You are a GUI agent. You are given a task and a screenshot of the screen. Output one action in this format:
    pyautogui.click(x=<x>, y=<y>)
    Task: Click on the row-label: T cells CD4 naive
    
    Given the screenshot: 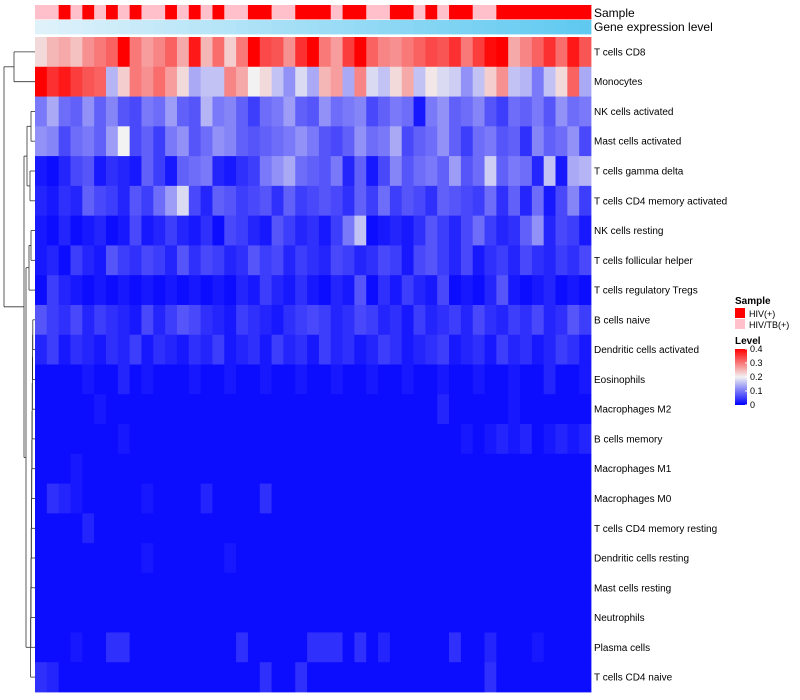 What is the action you would take?
    pyautogui.click(x=633, y=678)
    